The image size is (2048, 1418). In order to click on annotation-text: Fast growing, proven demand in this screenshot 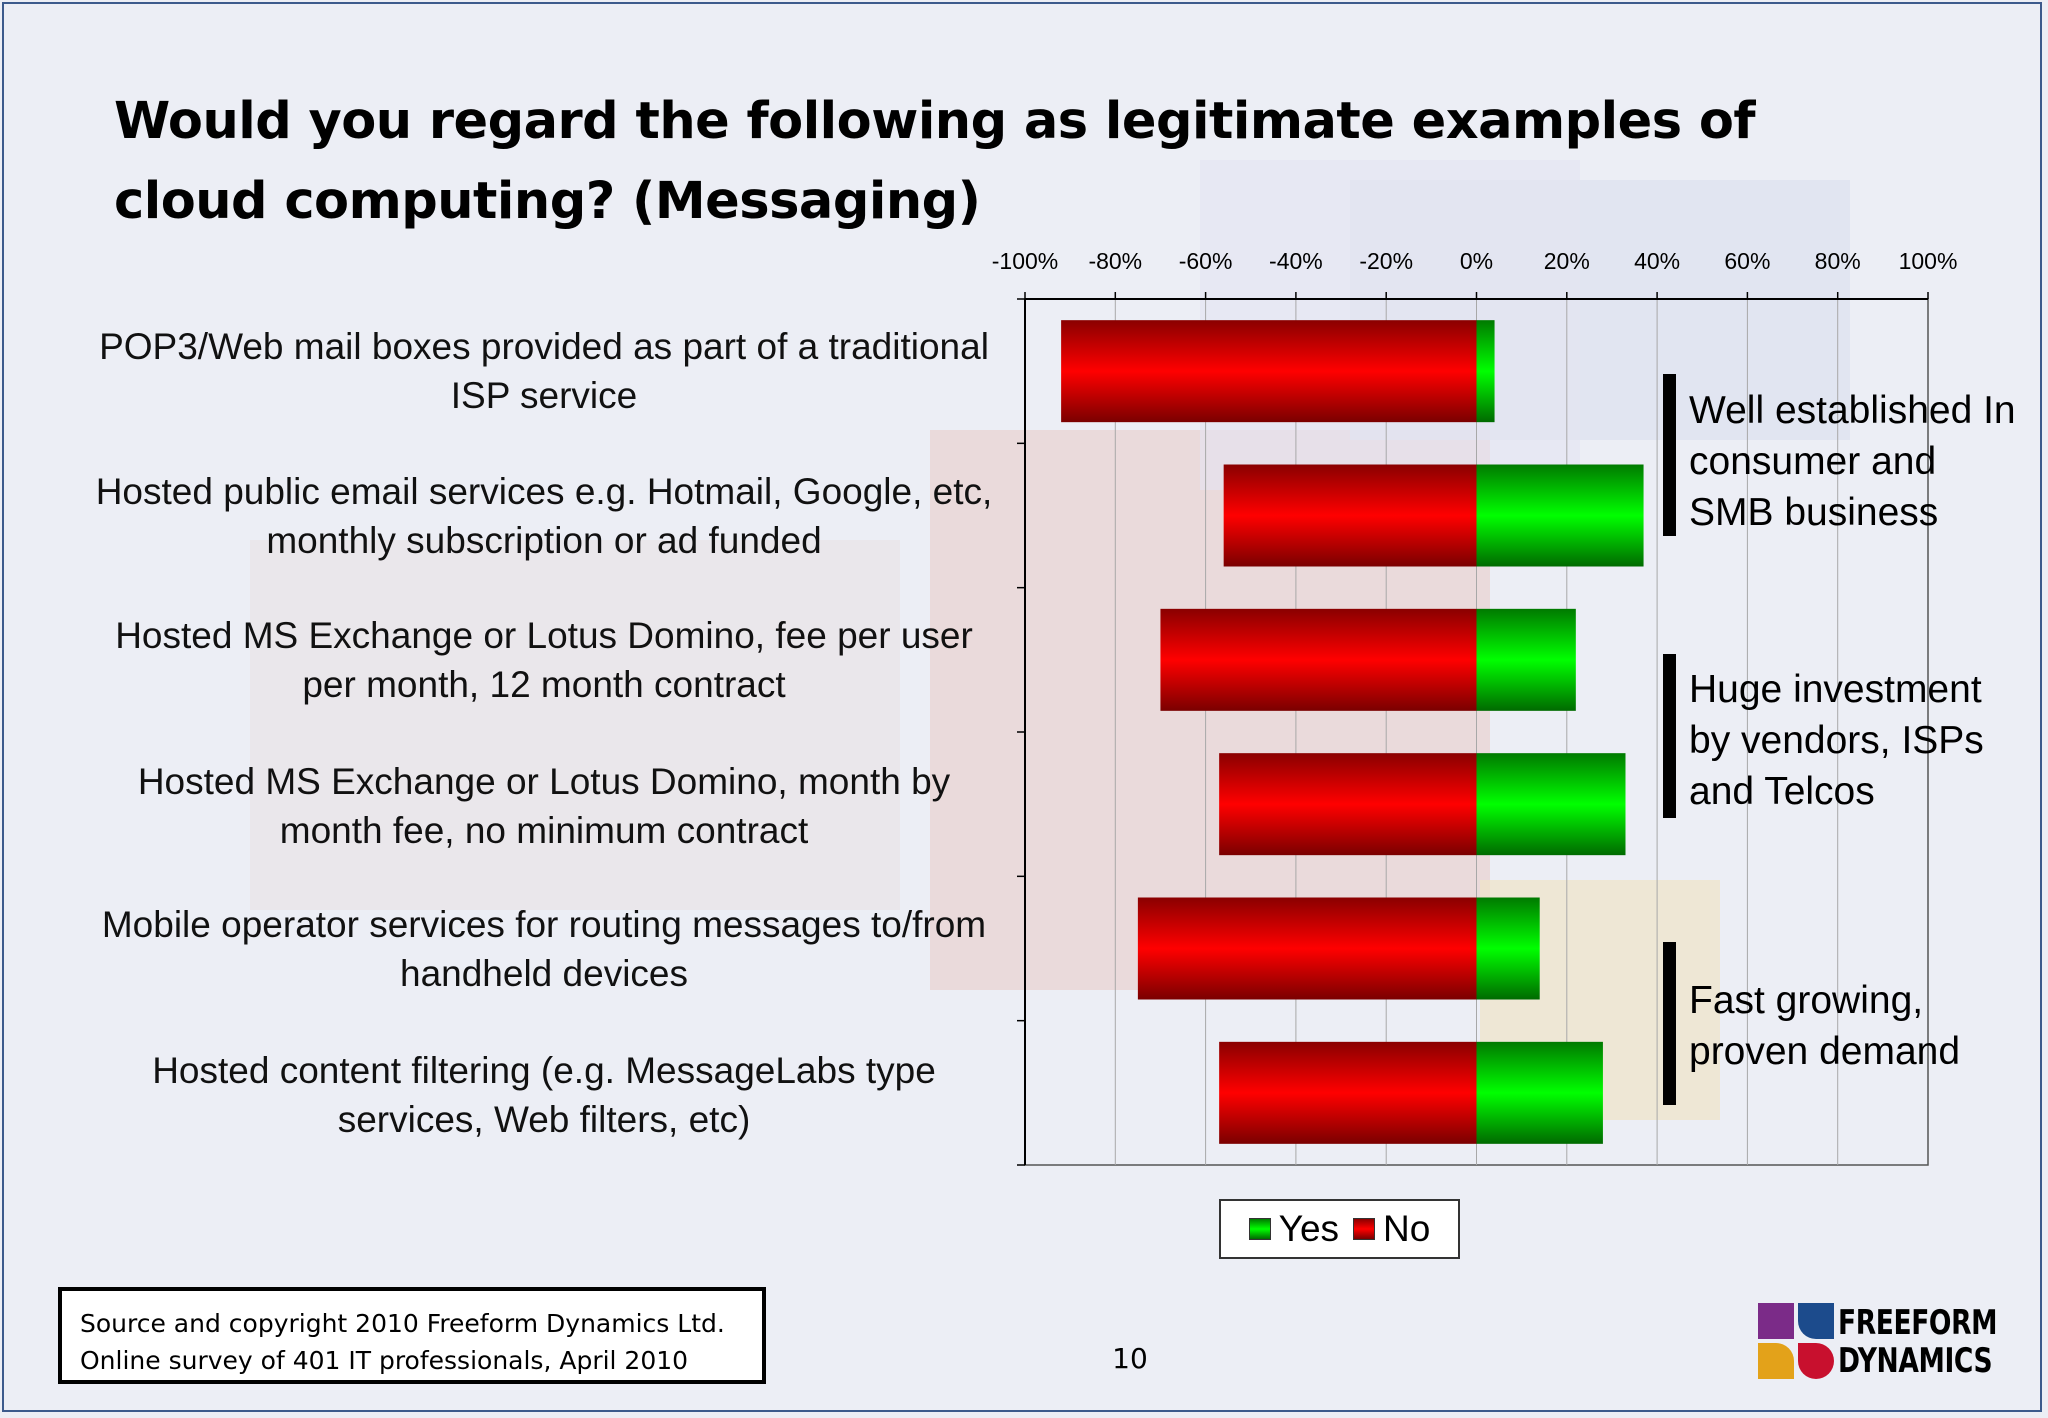, I will do `click(1825, 1026)`.